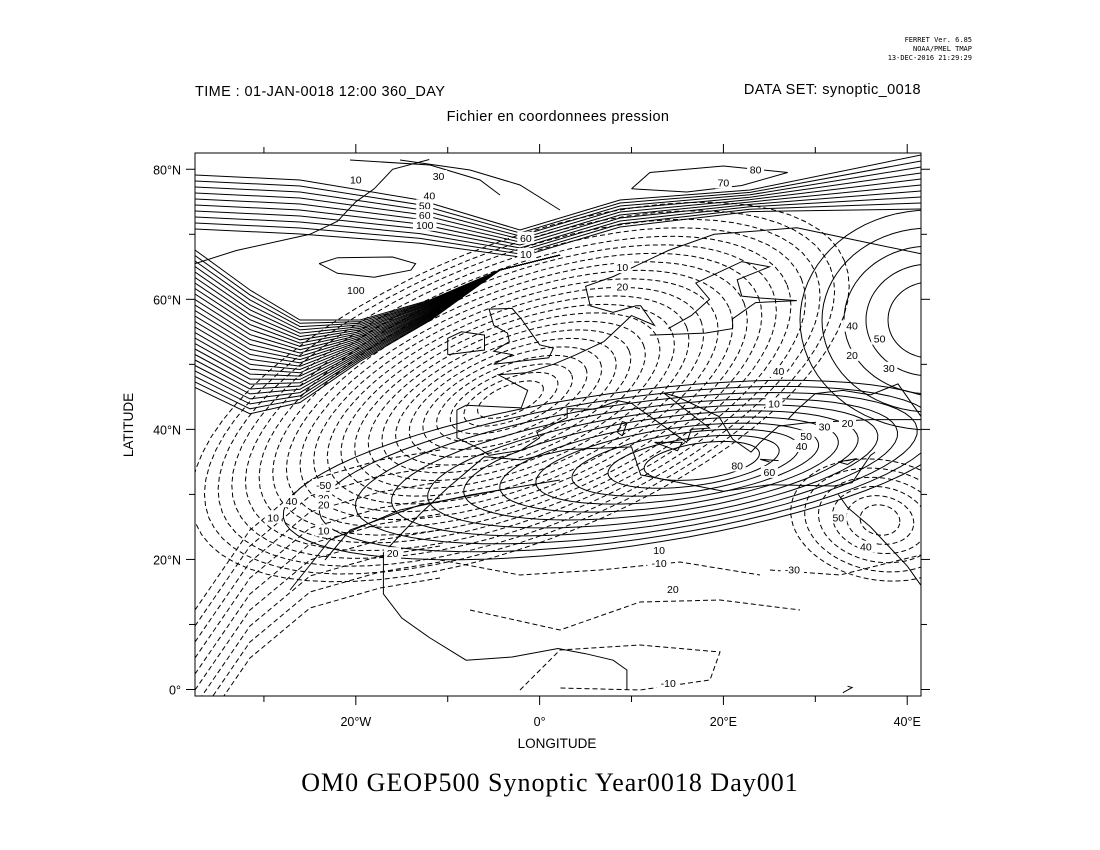 This screenshot has height=850, width=1100. What do you see at coordinates (854, 401) in the screenshot?
I see `coastline-black-sea` at bounding box center [854, 401].